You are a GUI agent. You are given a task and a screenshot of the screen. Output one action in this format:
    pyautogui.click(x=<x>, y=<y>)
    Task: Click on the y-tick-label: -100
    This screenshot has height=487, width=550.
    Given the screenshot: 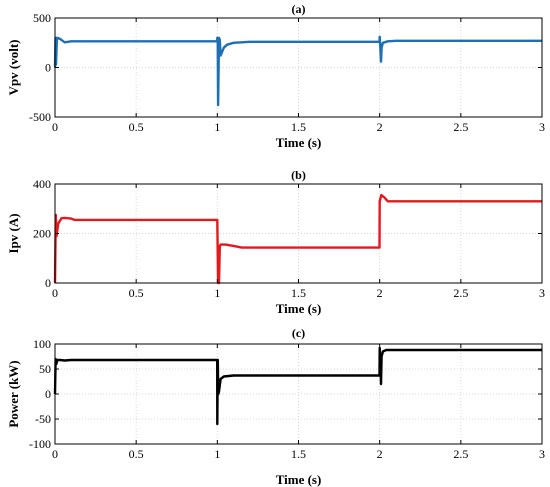 What is the action you would take?
    pyautogui.click(x=40, y=444)
    